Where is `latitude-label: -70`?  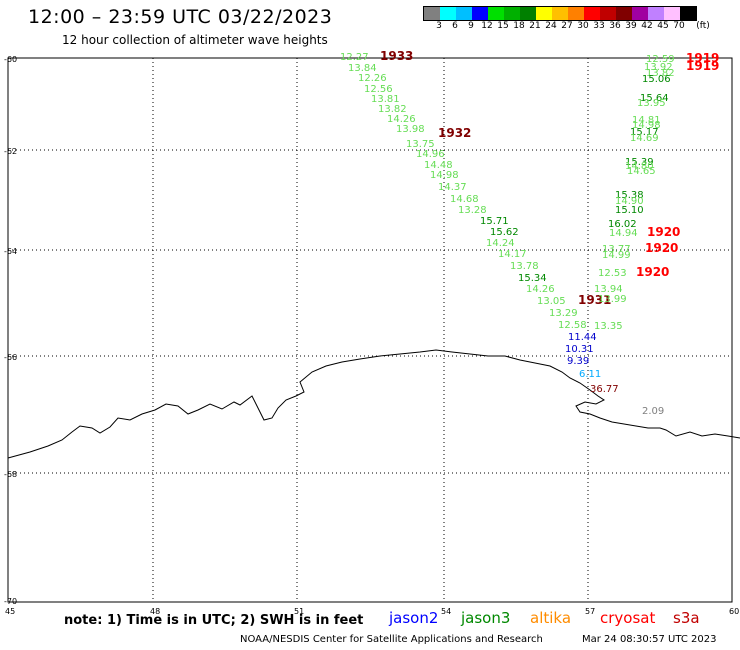 latitude-label: -70 is located at coordinates (10, 601).